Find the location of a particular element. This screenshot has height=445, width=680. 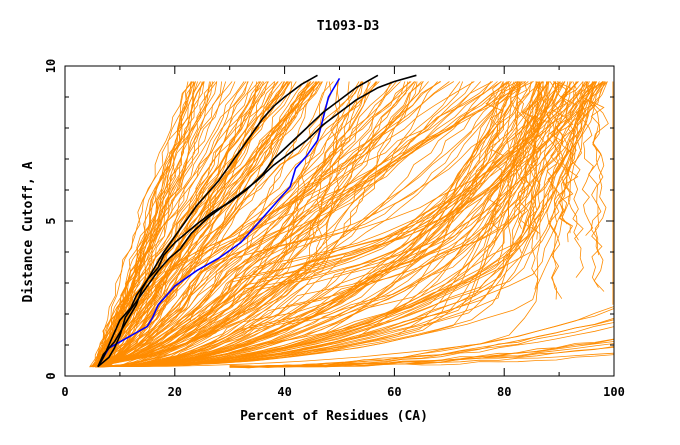

chart-title: T1093-D3 is located at coordinates (348, 26).